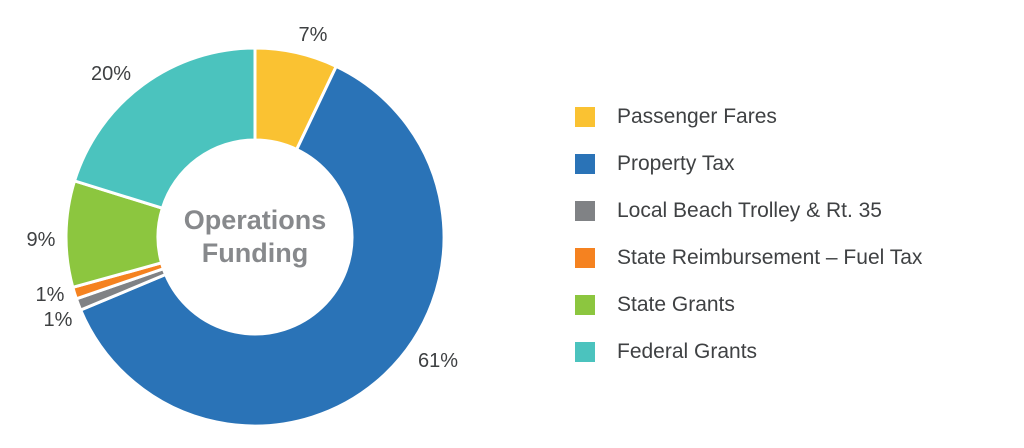  Describe the element at coordinates (585, 305) in the screenshot. I see `legend-swatch-state-grants` at that location.